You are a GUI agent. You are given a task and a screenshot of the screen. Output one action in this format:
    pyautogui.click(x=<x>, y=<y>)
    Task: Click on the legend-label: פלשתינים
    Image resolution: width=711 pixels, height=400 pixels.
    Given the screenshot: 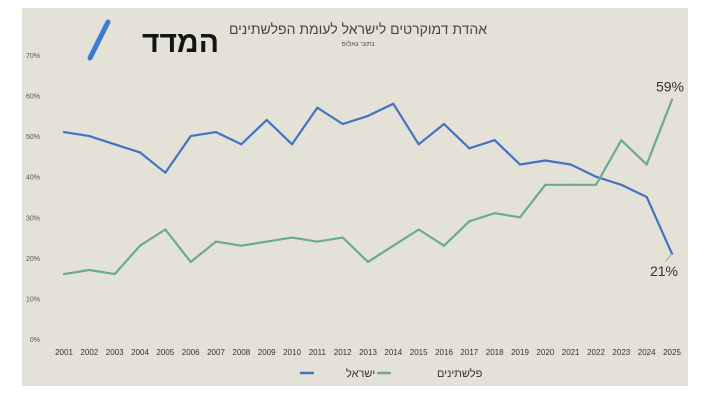 What is the action you would take?
    pyautogui.click(x=460, y=373)
    